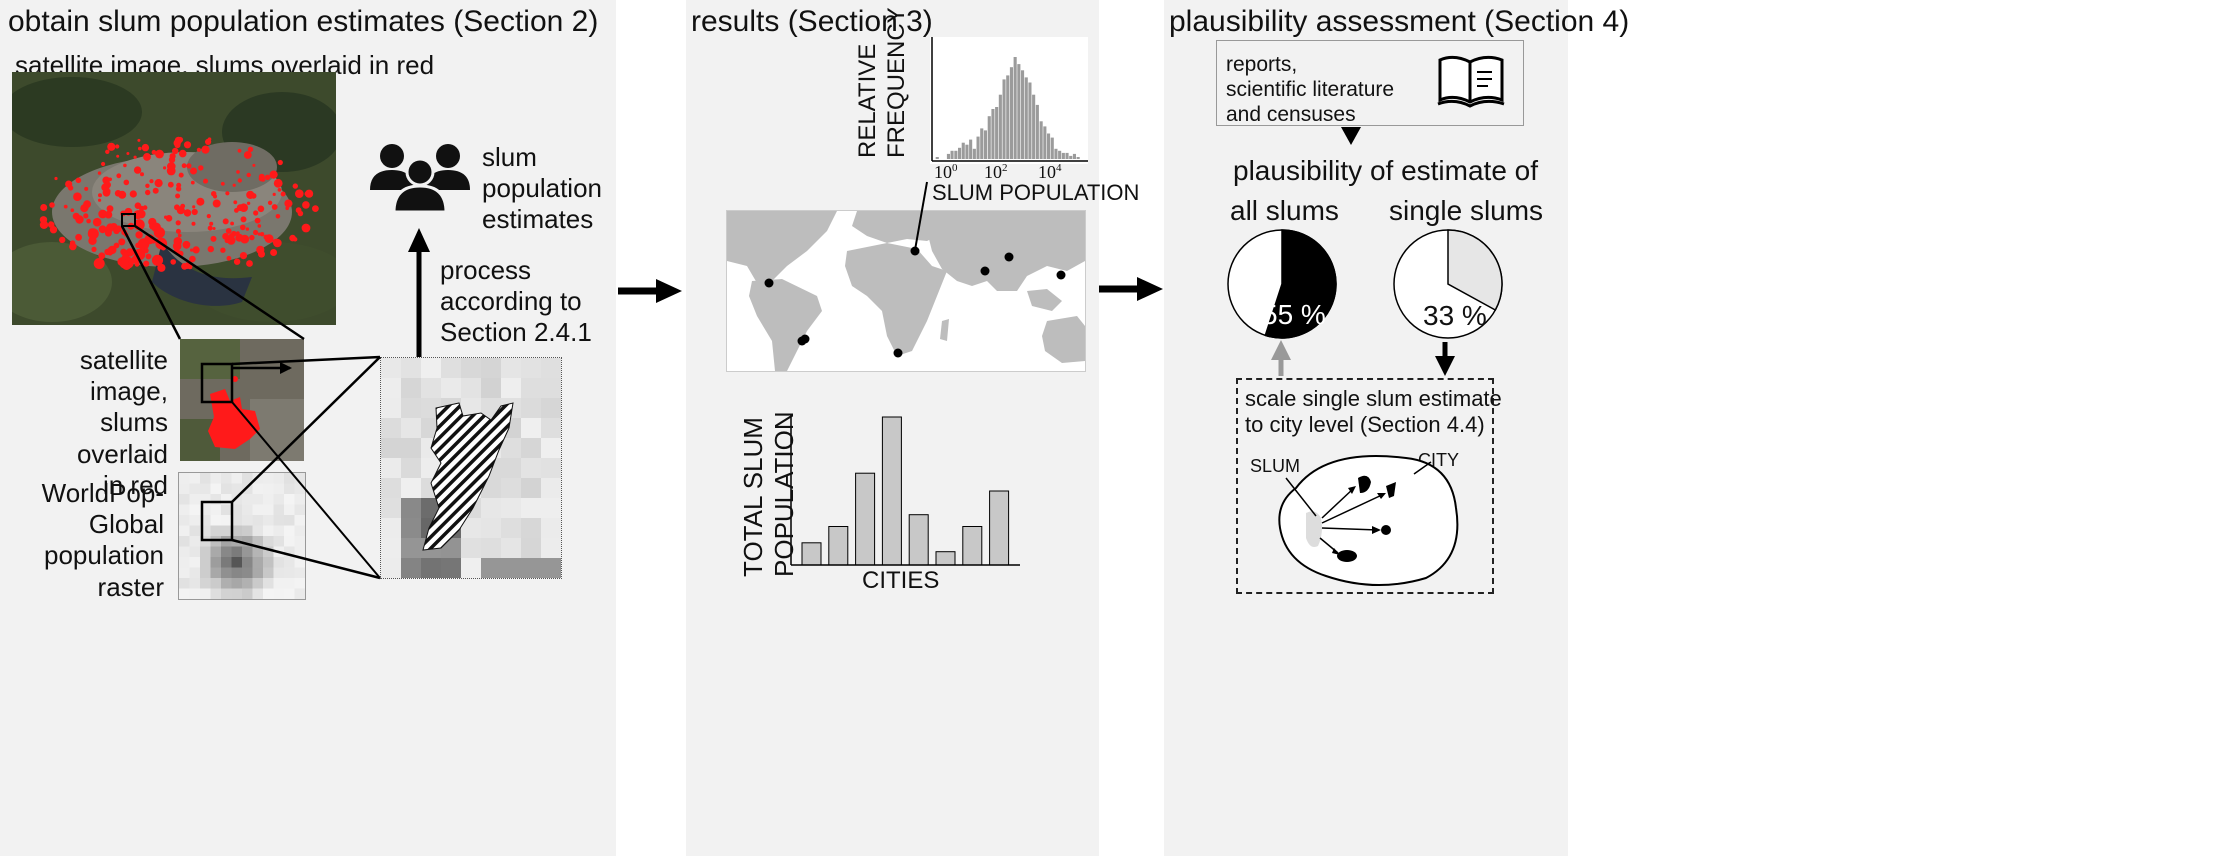  I want to click on worldpop-label-line1: WorldPop-, so click(102, 493).